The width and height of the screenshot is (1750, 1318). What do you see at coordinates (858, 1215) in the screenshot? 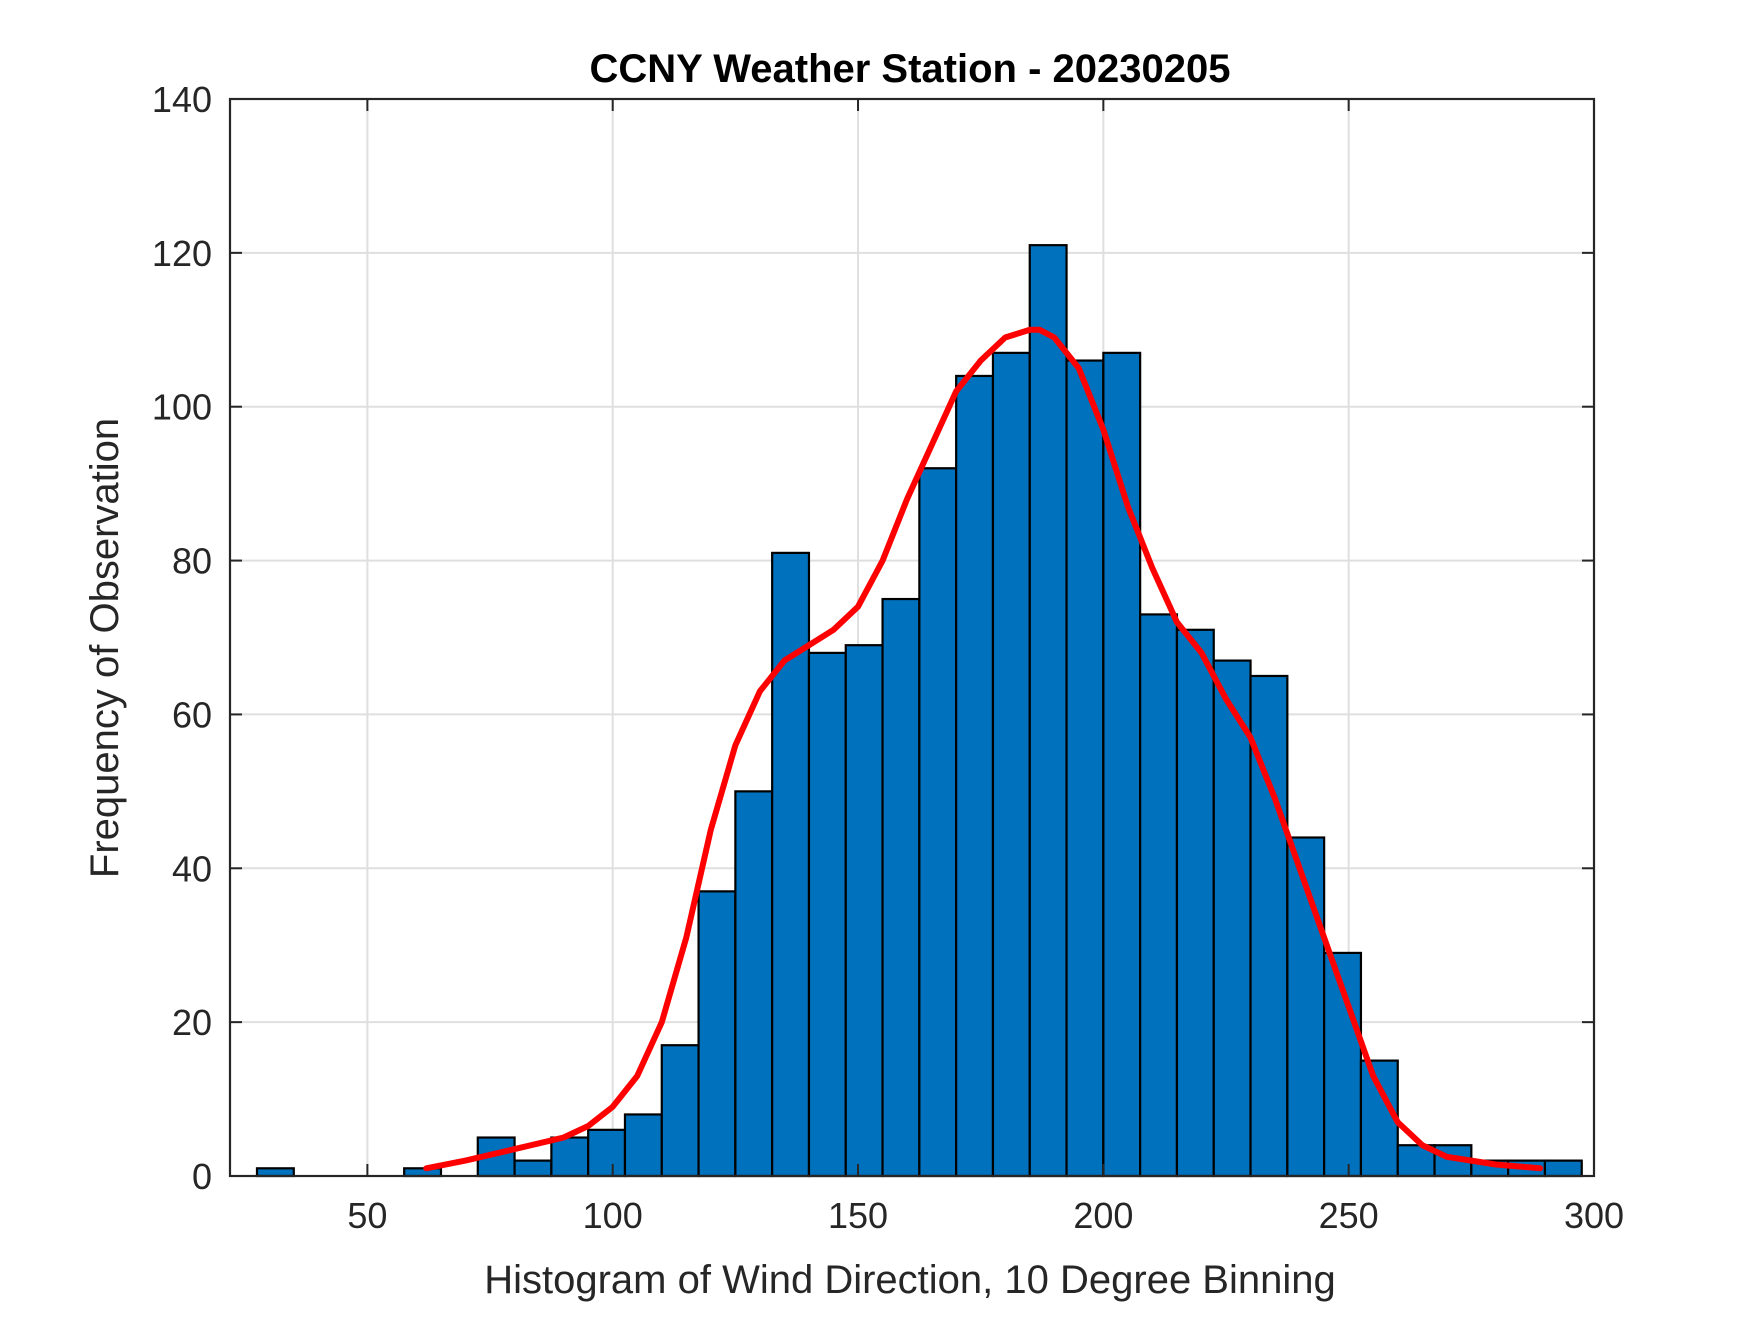
I see `x-tick-label: 150` at bounding box center [858, 1215].